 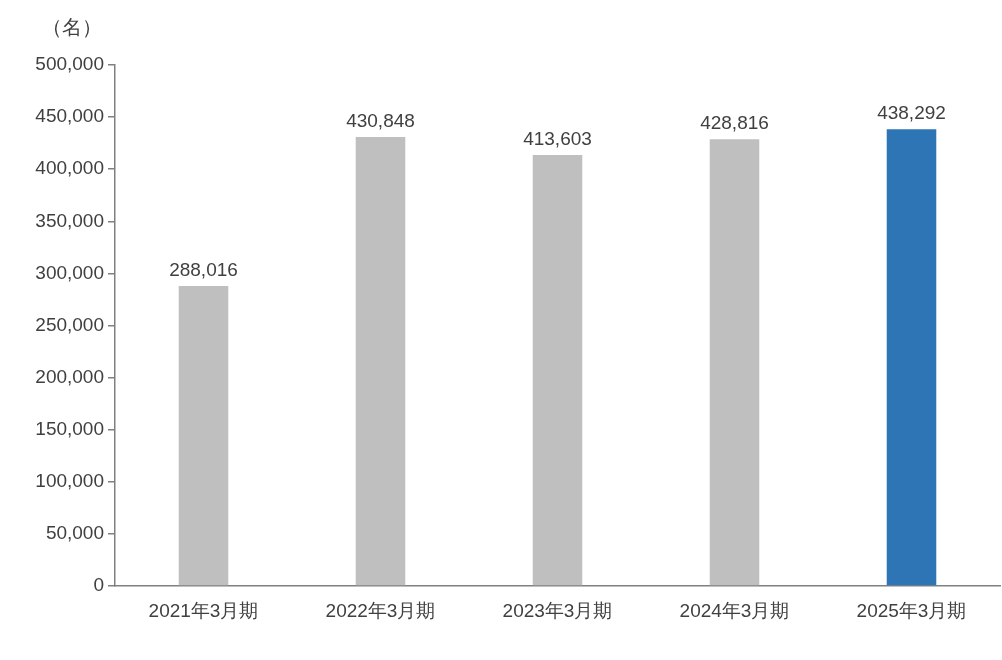 I want to click on y-tick-label: 200,000, so click(x=69, y=376).